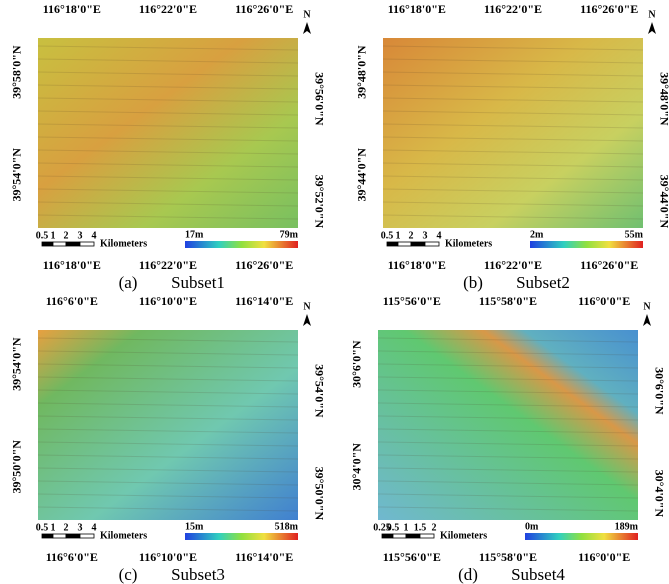  I want to click on caption: Subset3, so click(198, 574).